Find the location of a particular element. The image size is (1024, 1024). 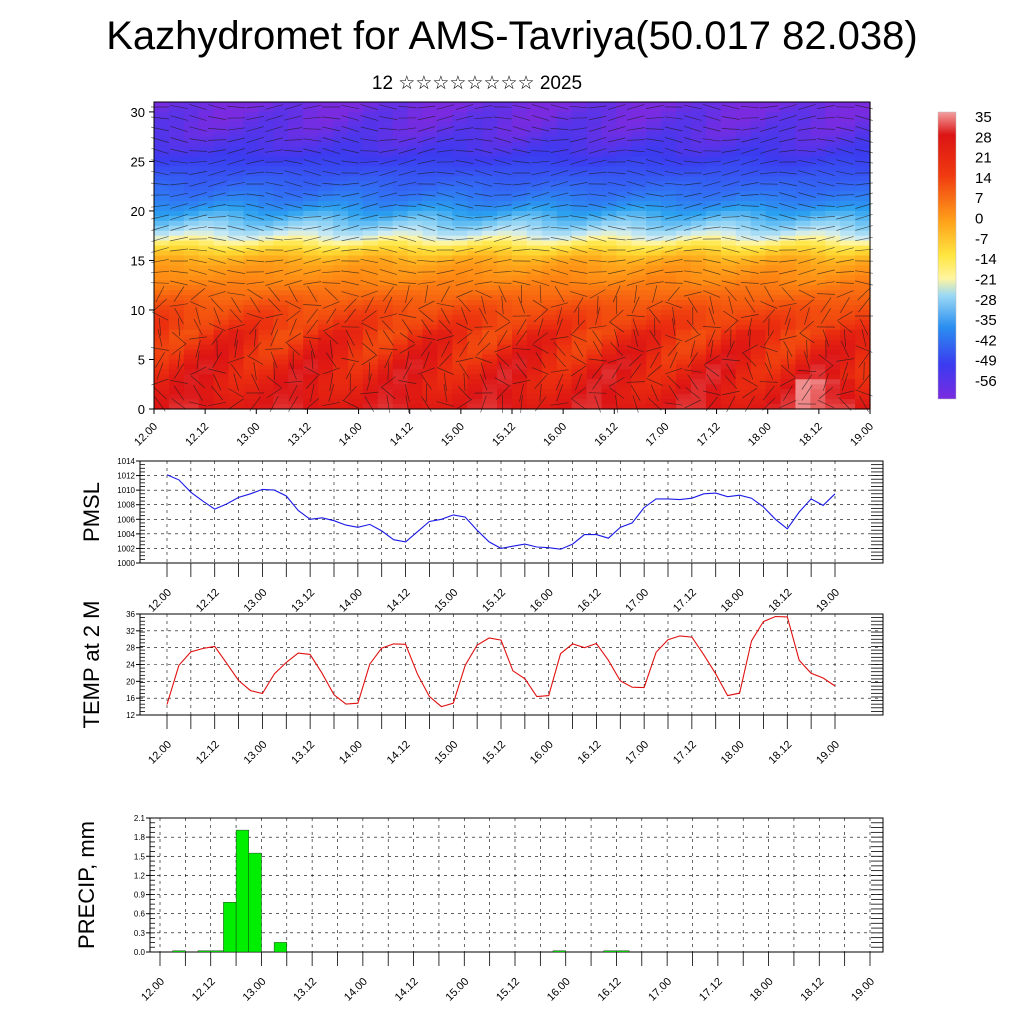

colorbar-label: -14 is located at coordinates (986, 259).